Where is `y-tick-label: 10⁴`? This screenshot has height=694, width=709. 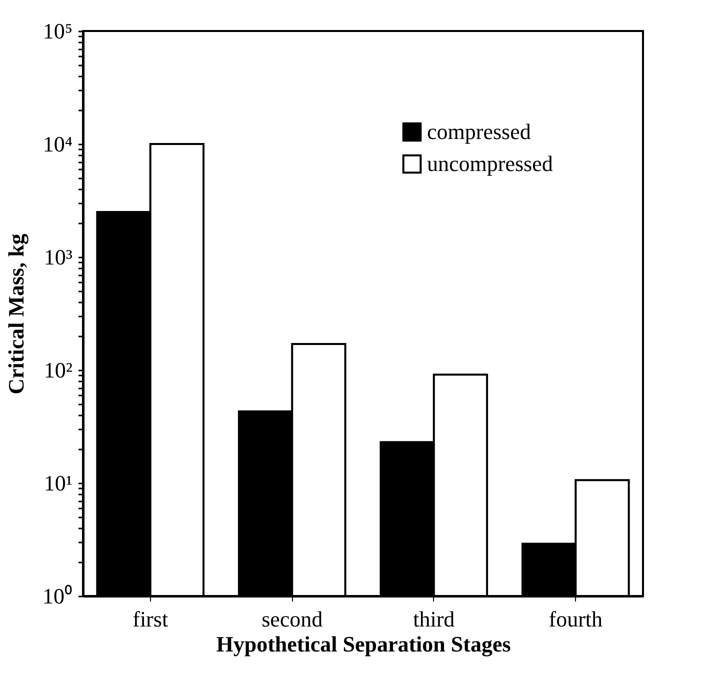 y-tick-label: 10⁴ is located at coordinates (57, 144).